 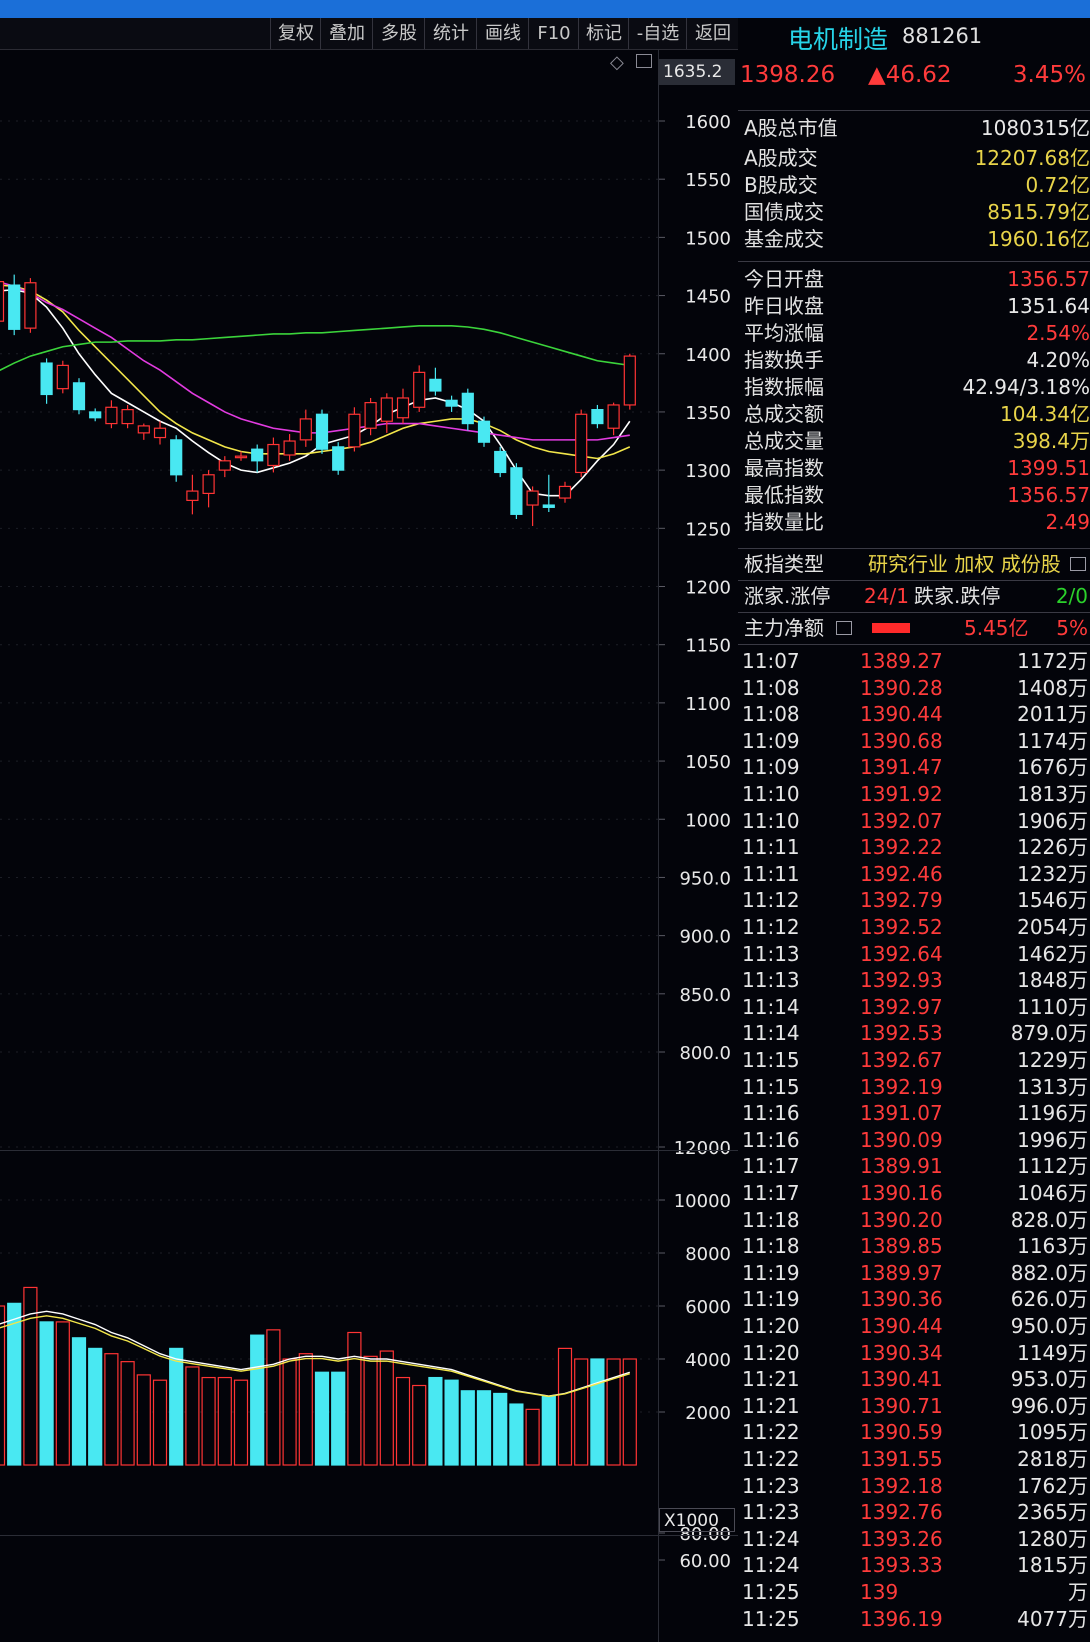 What do you see at coordinates (1052, 900) in the screenshot?
I see `tick-volume: 1546万` at bounding box center [1052, 900].